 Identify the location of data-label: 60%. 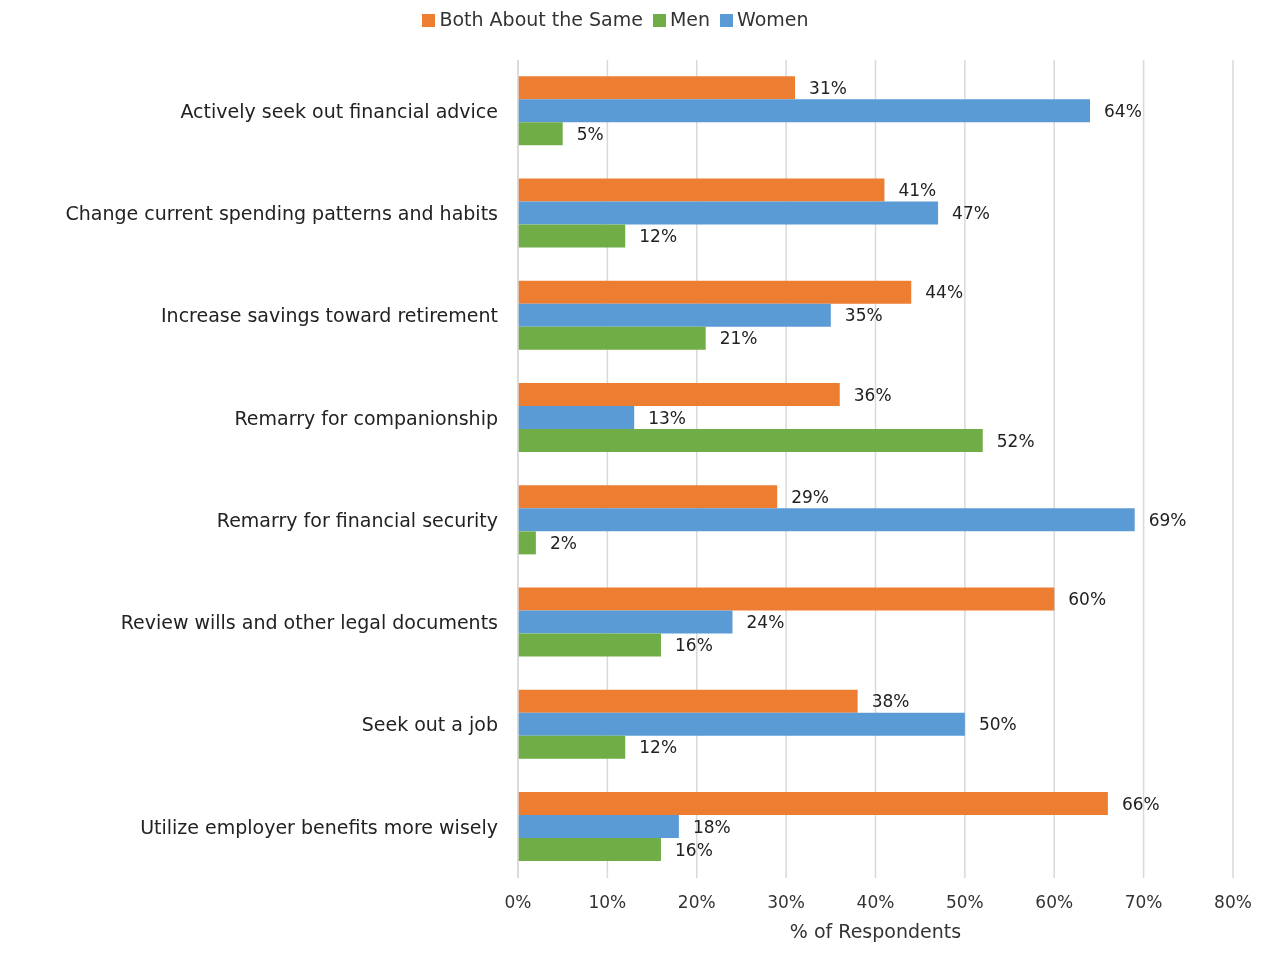
(1087, 599).